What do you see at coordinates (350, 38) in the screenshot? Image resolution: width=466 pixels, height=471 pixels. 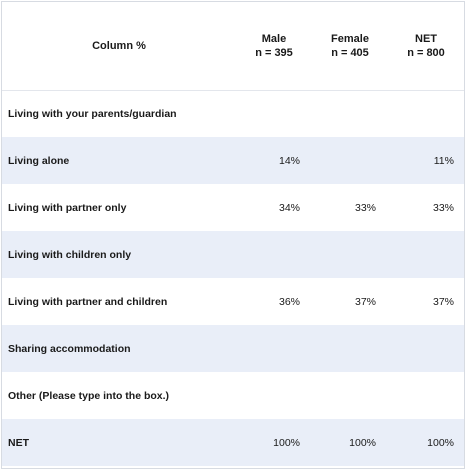 I see `female-column-title: Female` at bounding box center [350, 38].